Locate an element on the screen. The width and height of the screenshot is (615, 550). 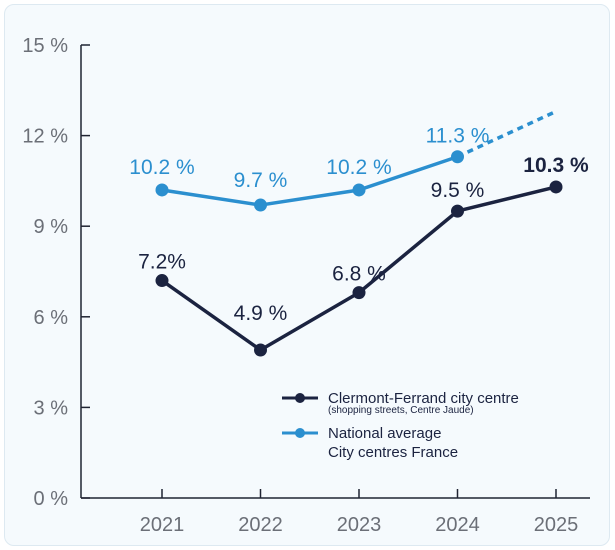
legend-marker-national is located at coordinates (300, 433).